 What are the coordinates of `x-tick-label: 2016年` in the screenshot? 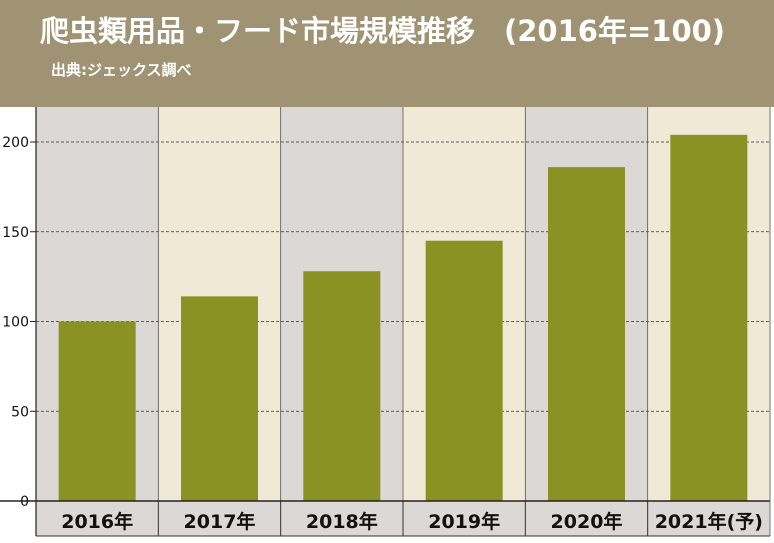 It's located at (97, 521).